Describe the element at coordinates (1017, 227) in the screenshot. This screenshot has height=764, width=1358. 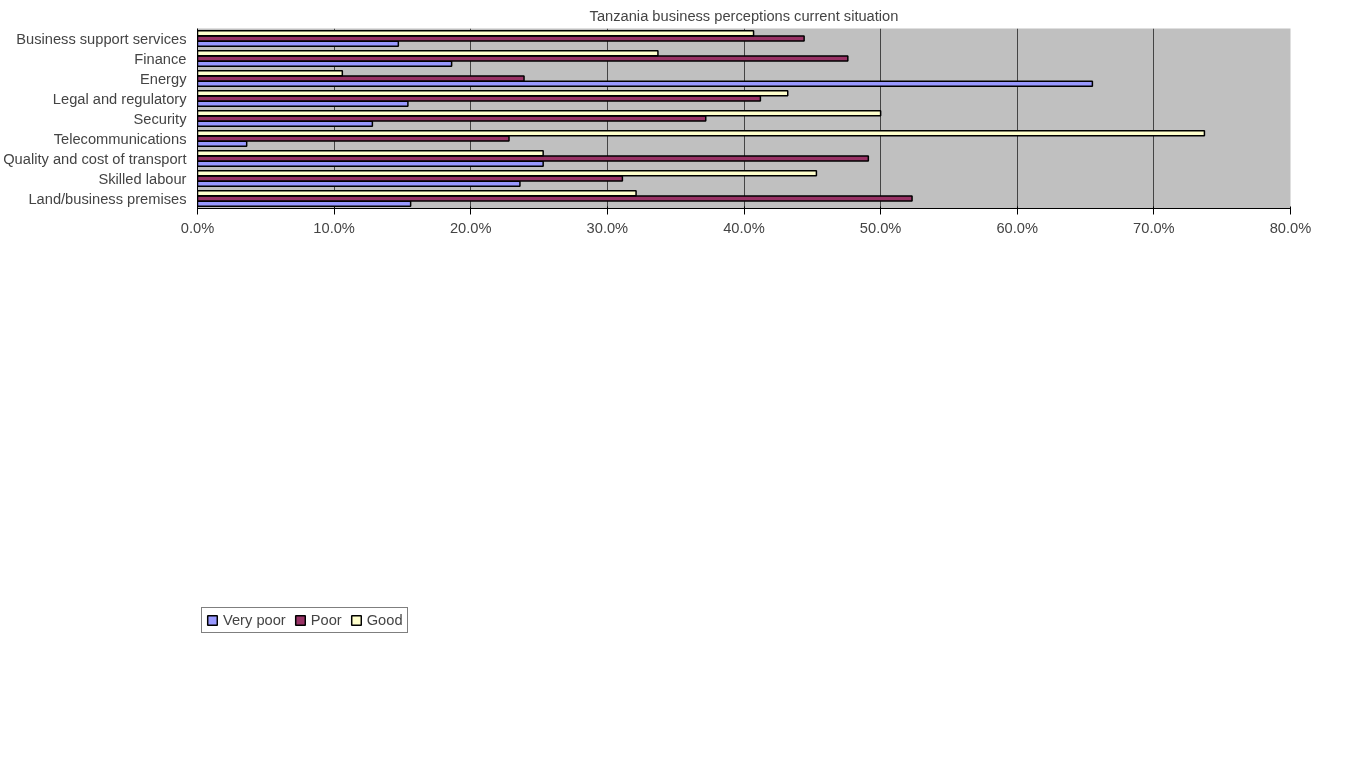
I see `x-tick-label: 60.0%` at that location.